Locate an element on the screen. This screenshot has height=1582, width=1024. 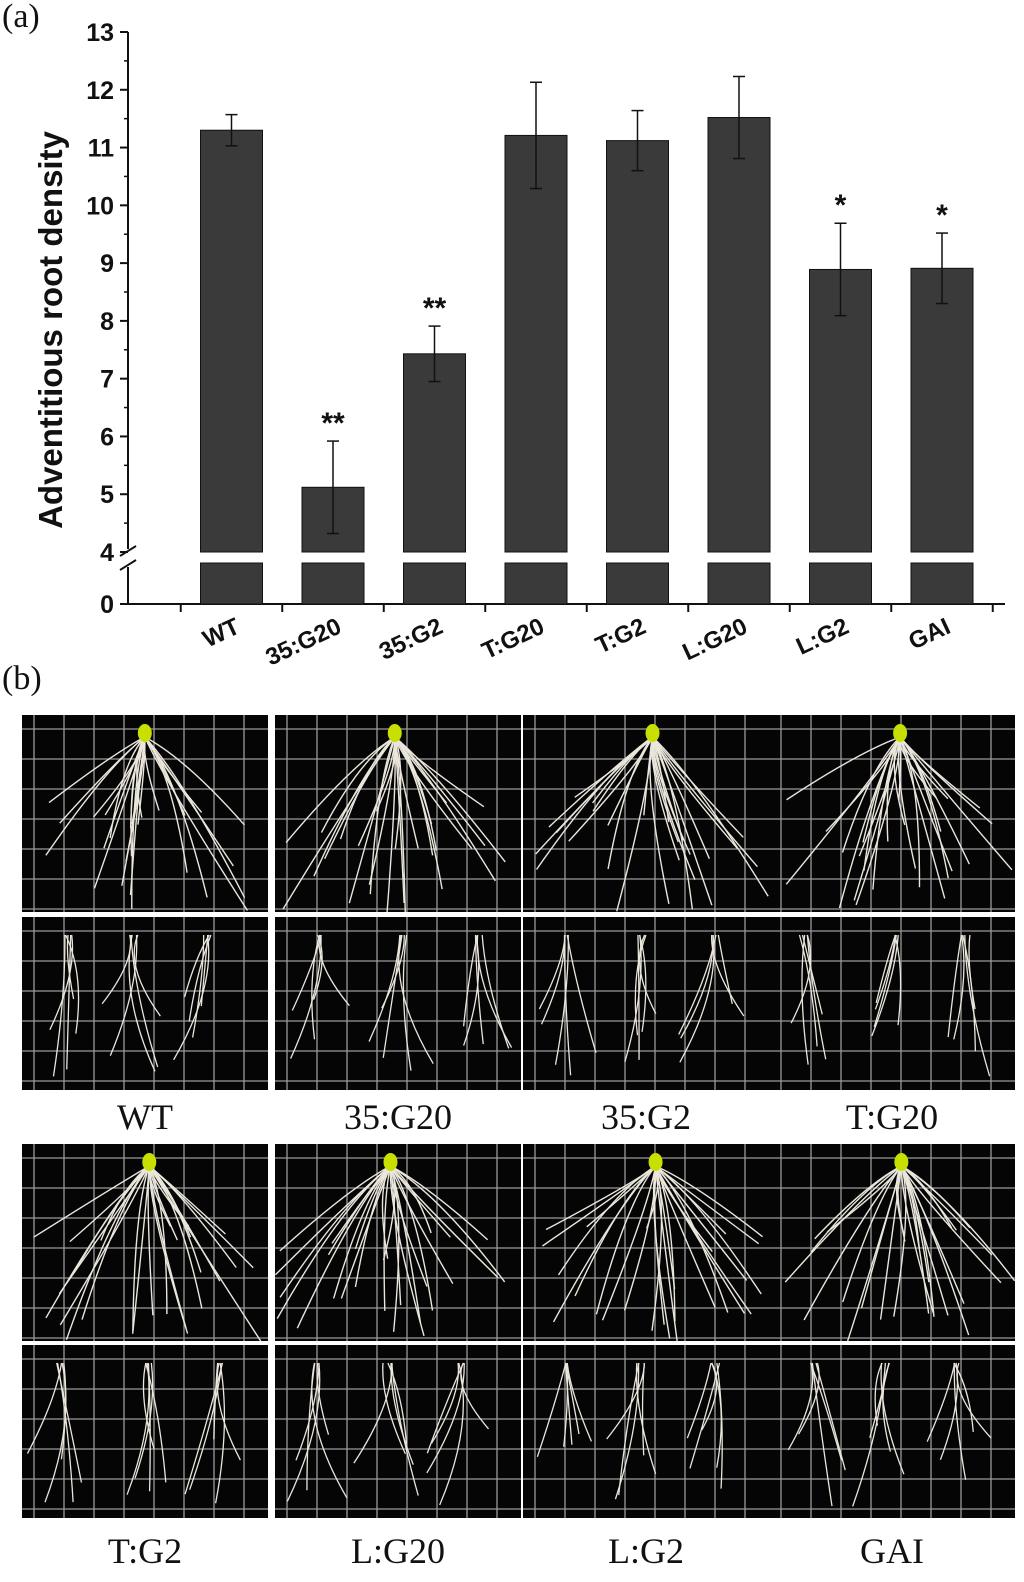
panel-a-label: (a) is located at coordinates (21, 17).